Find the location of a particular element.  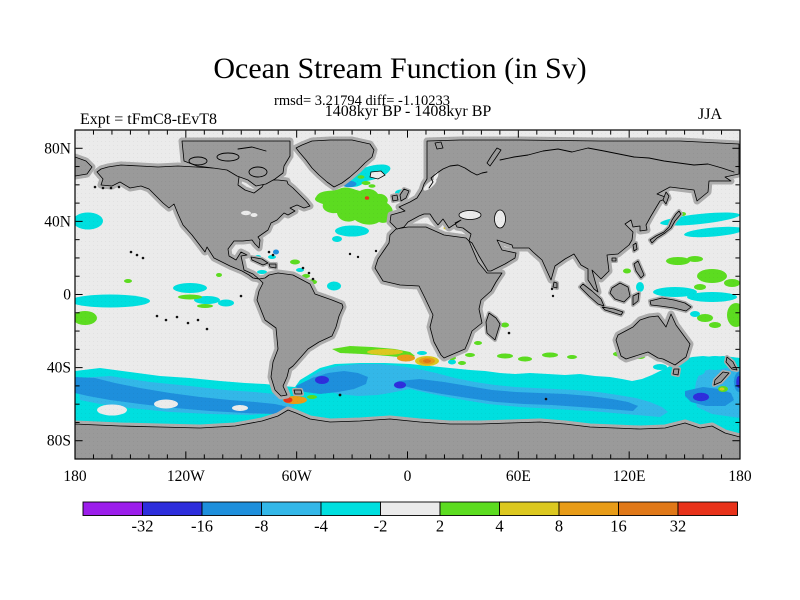

page-title: Ocean Stream Function (in Sv) is located at coordinates (400, 68).